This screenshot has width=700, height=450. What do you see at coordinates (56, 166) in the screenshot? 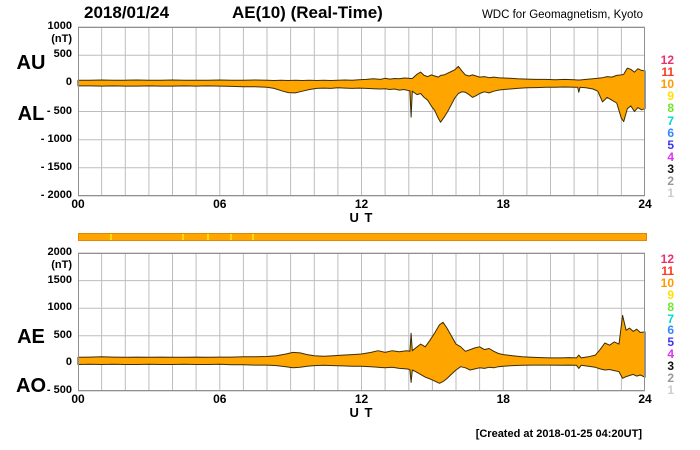
I see `ytick-label: - 1500` at bounding box center [56, 166].